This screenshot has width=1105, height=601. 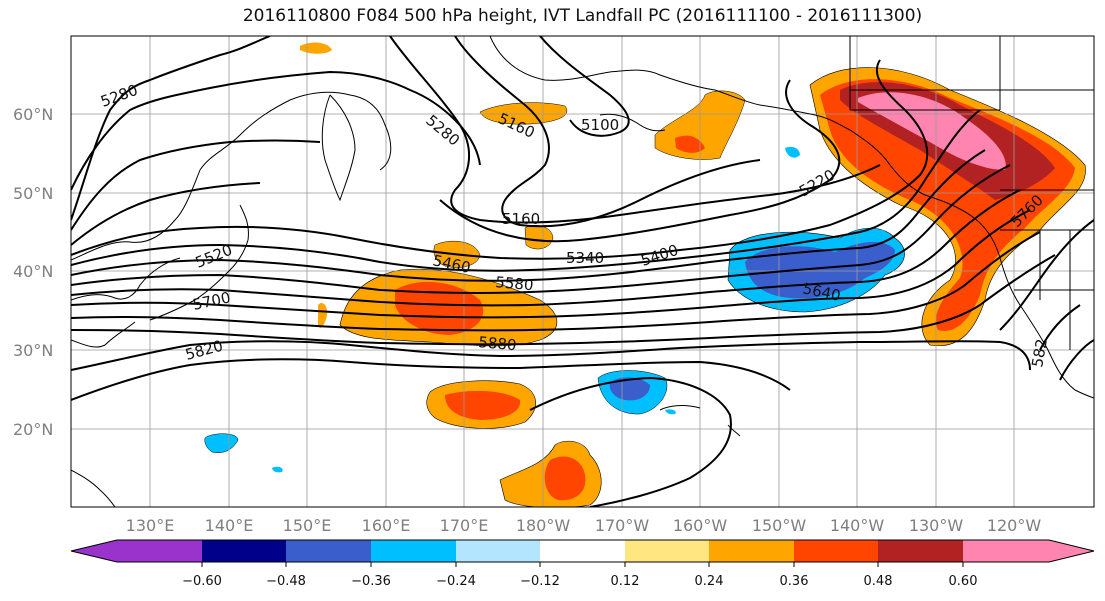 I want to click on lat-label: 60°N, so click(x=33, y=114).